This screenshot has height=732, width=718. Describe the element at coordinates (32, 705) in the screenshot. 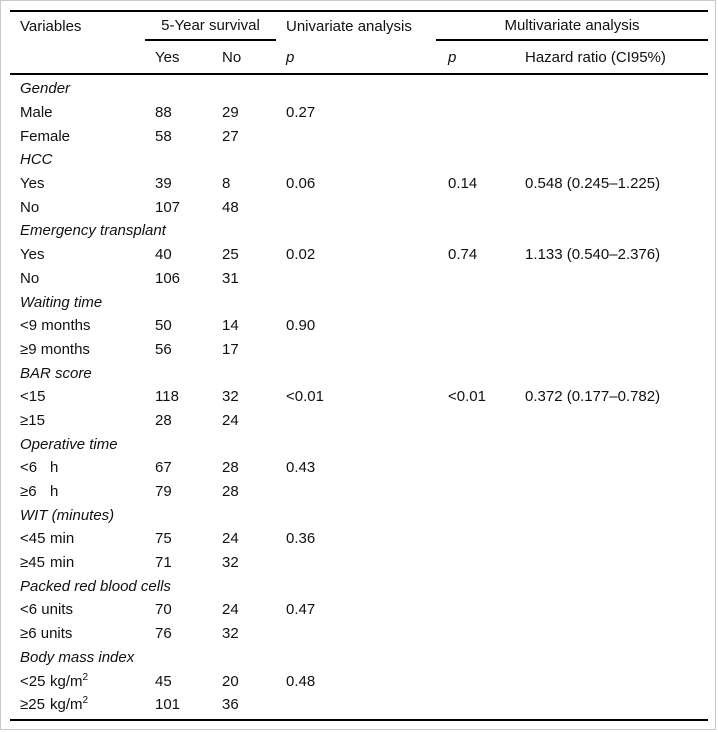

I see `row-label-value: ≥25` at that location.